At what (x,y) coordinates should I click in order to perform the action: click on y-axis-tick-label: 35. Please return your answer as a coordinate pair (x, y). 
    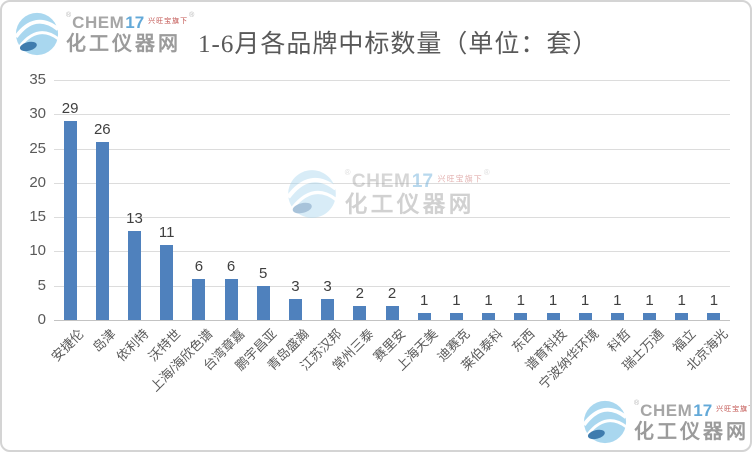
    Looking at the image, I should click on (37, 79).